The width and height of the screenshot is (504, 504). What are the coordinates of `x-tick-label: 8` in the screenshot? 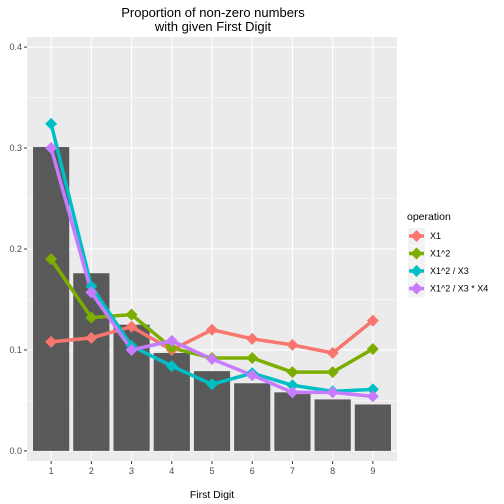 It's located at (332, 471).